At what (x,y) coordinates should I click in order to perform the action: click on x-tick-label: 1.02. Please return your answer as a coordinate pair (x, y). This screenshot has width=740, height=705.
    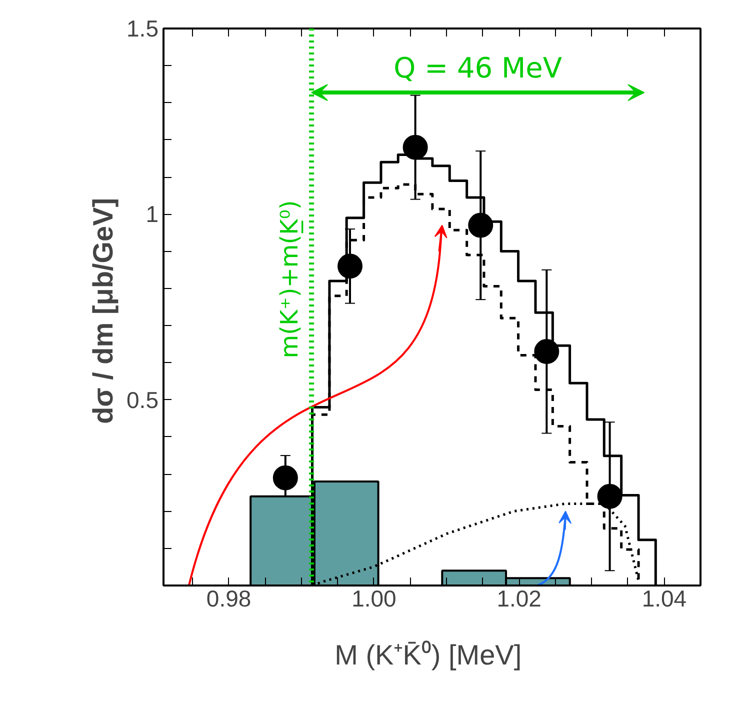
    Looking at the image, I should click on (519, 599).